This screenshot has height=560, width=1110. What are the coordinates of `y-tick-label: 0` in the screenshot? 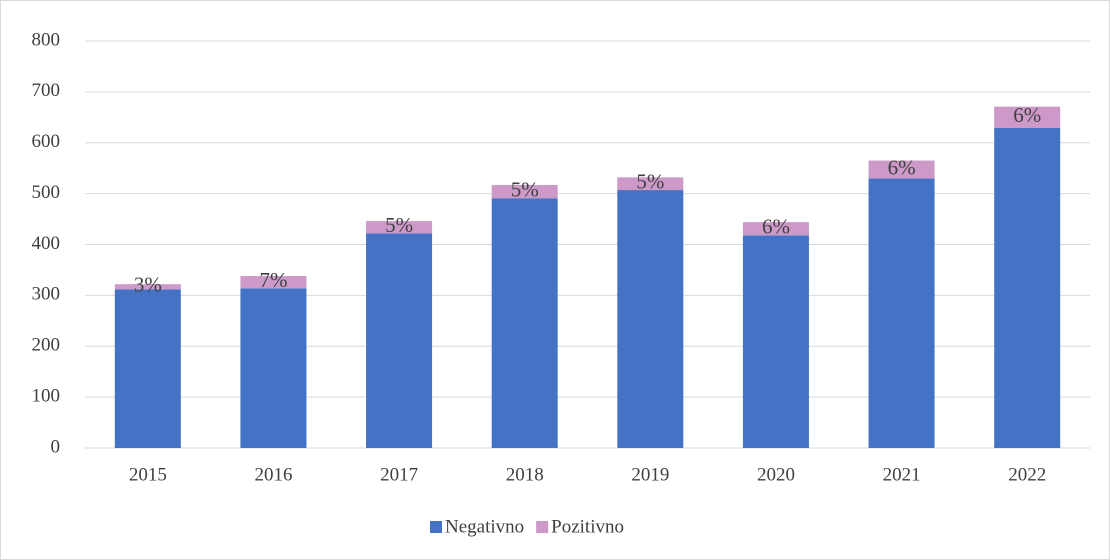 It's located at (56, 446).